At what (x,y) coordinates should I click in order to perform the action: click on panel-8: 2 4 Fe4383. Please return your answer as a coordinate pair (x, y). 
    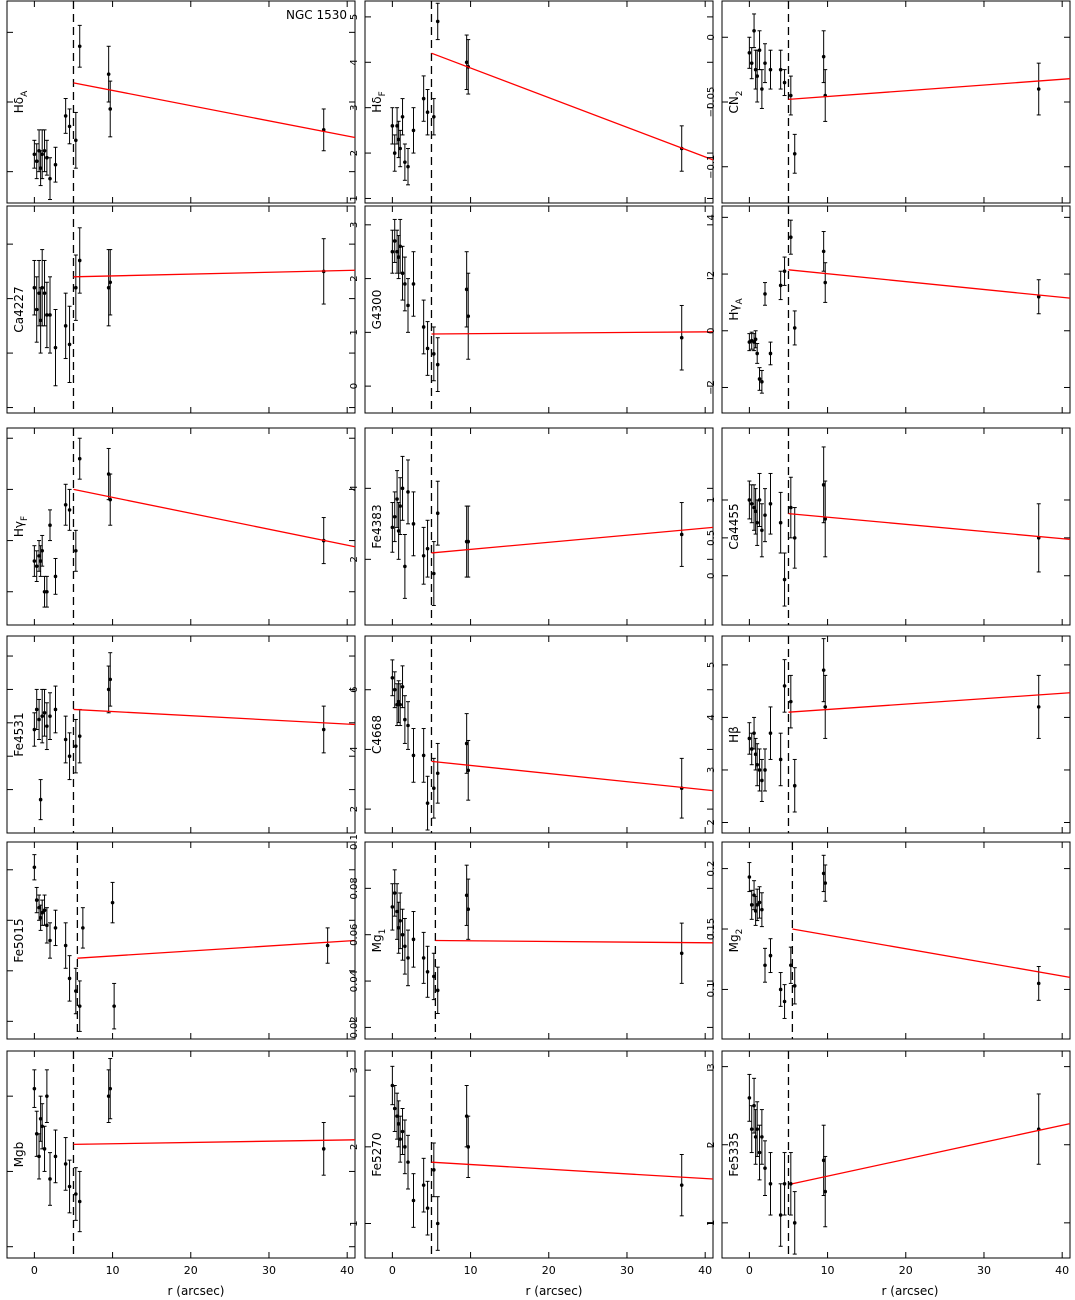
    Looking at the image, I should click on (531, 526).